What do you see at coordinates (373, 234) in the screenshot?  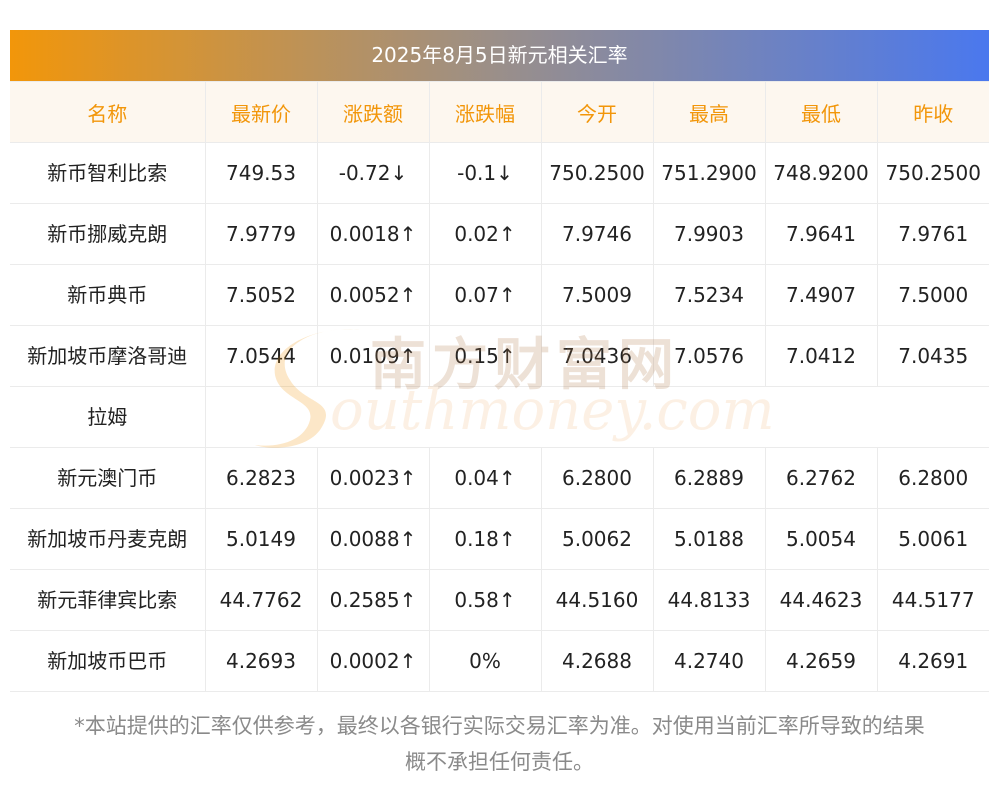 I see `change-amount: 0.0018↑` at bounding box center [373, 234].